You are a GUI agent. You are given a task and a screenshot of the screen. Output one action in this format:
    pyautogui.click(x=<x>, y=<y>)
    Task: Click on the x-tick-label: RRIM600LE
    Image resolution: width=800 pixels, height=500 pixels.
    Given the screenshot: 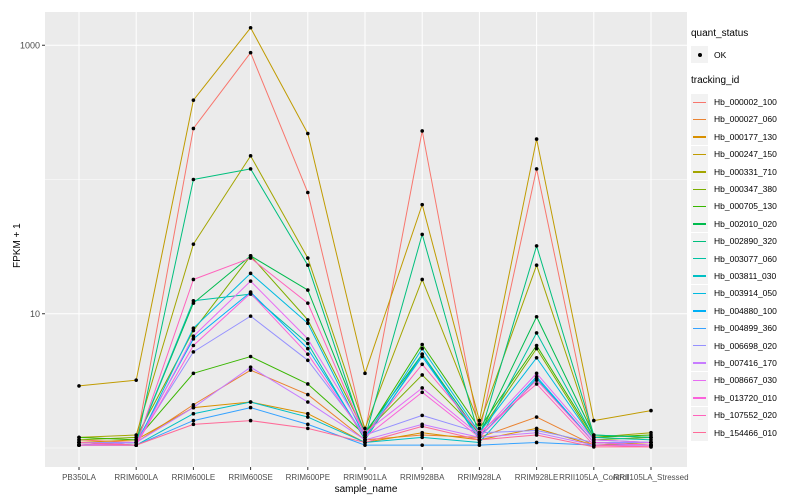 What is the action you would take?
    pyautogui.click(x=194, y=477)
    